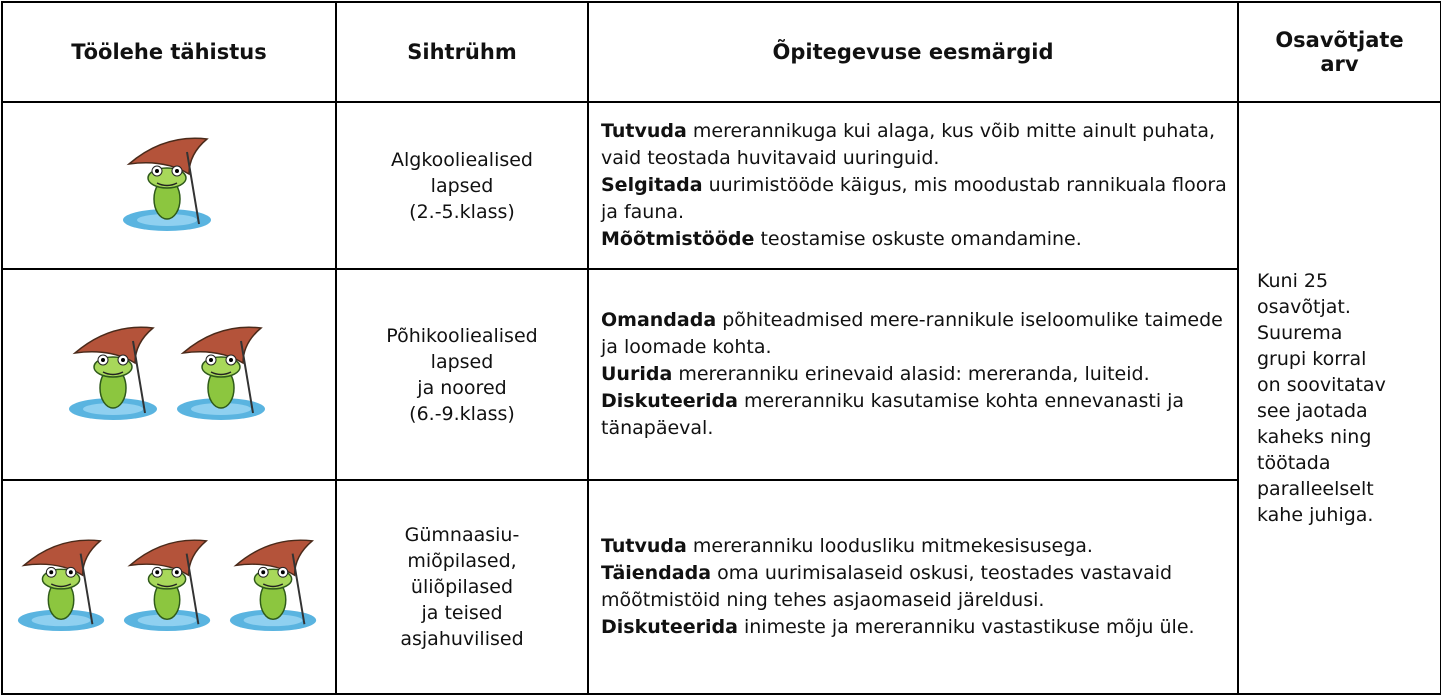 This screenshot has height=696, width=1441. Describe the element at coordinates (462, 52) in the screenshot. I see `header: Sihtrühm` at that location.